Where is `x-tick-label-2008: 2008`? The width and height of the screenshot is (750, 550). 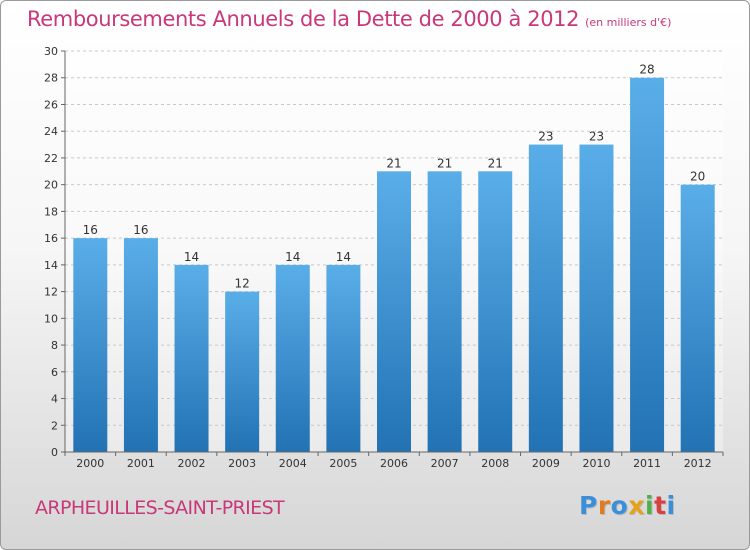 x-tick-label-2008: 2008 is located at coordinates (495, 463).